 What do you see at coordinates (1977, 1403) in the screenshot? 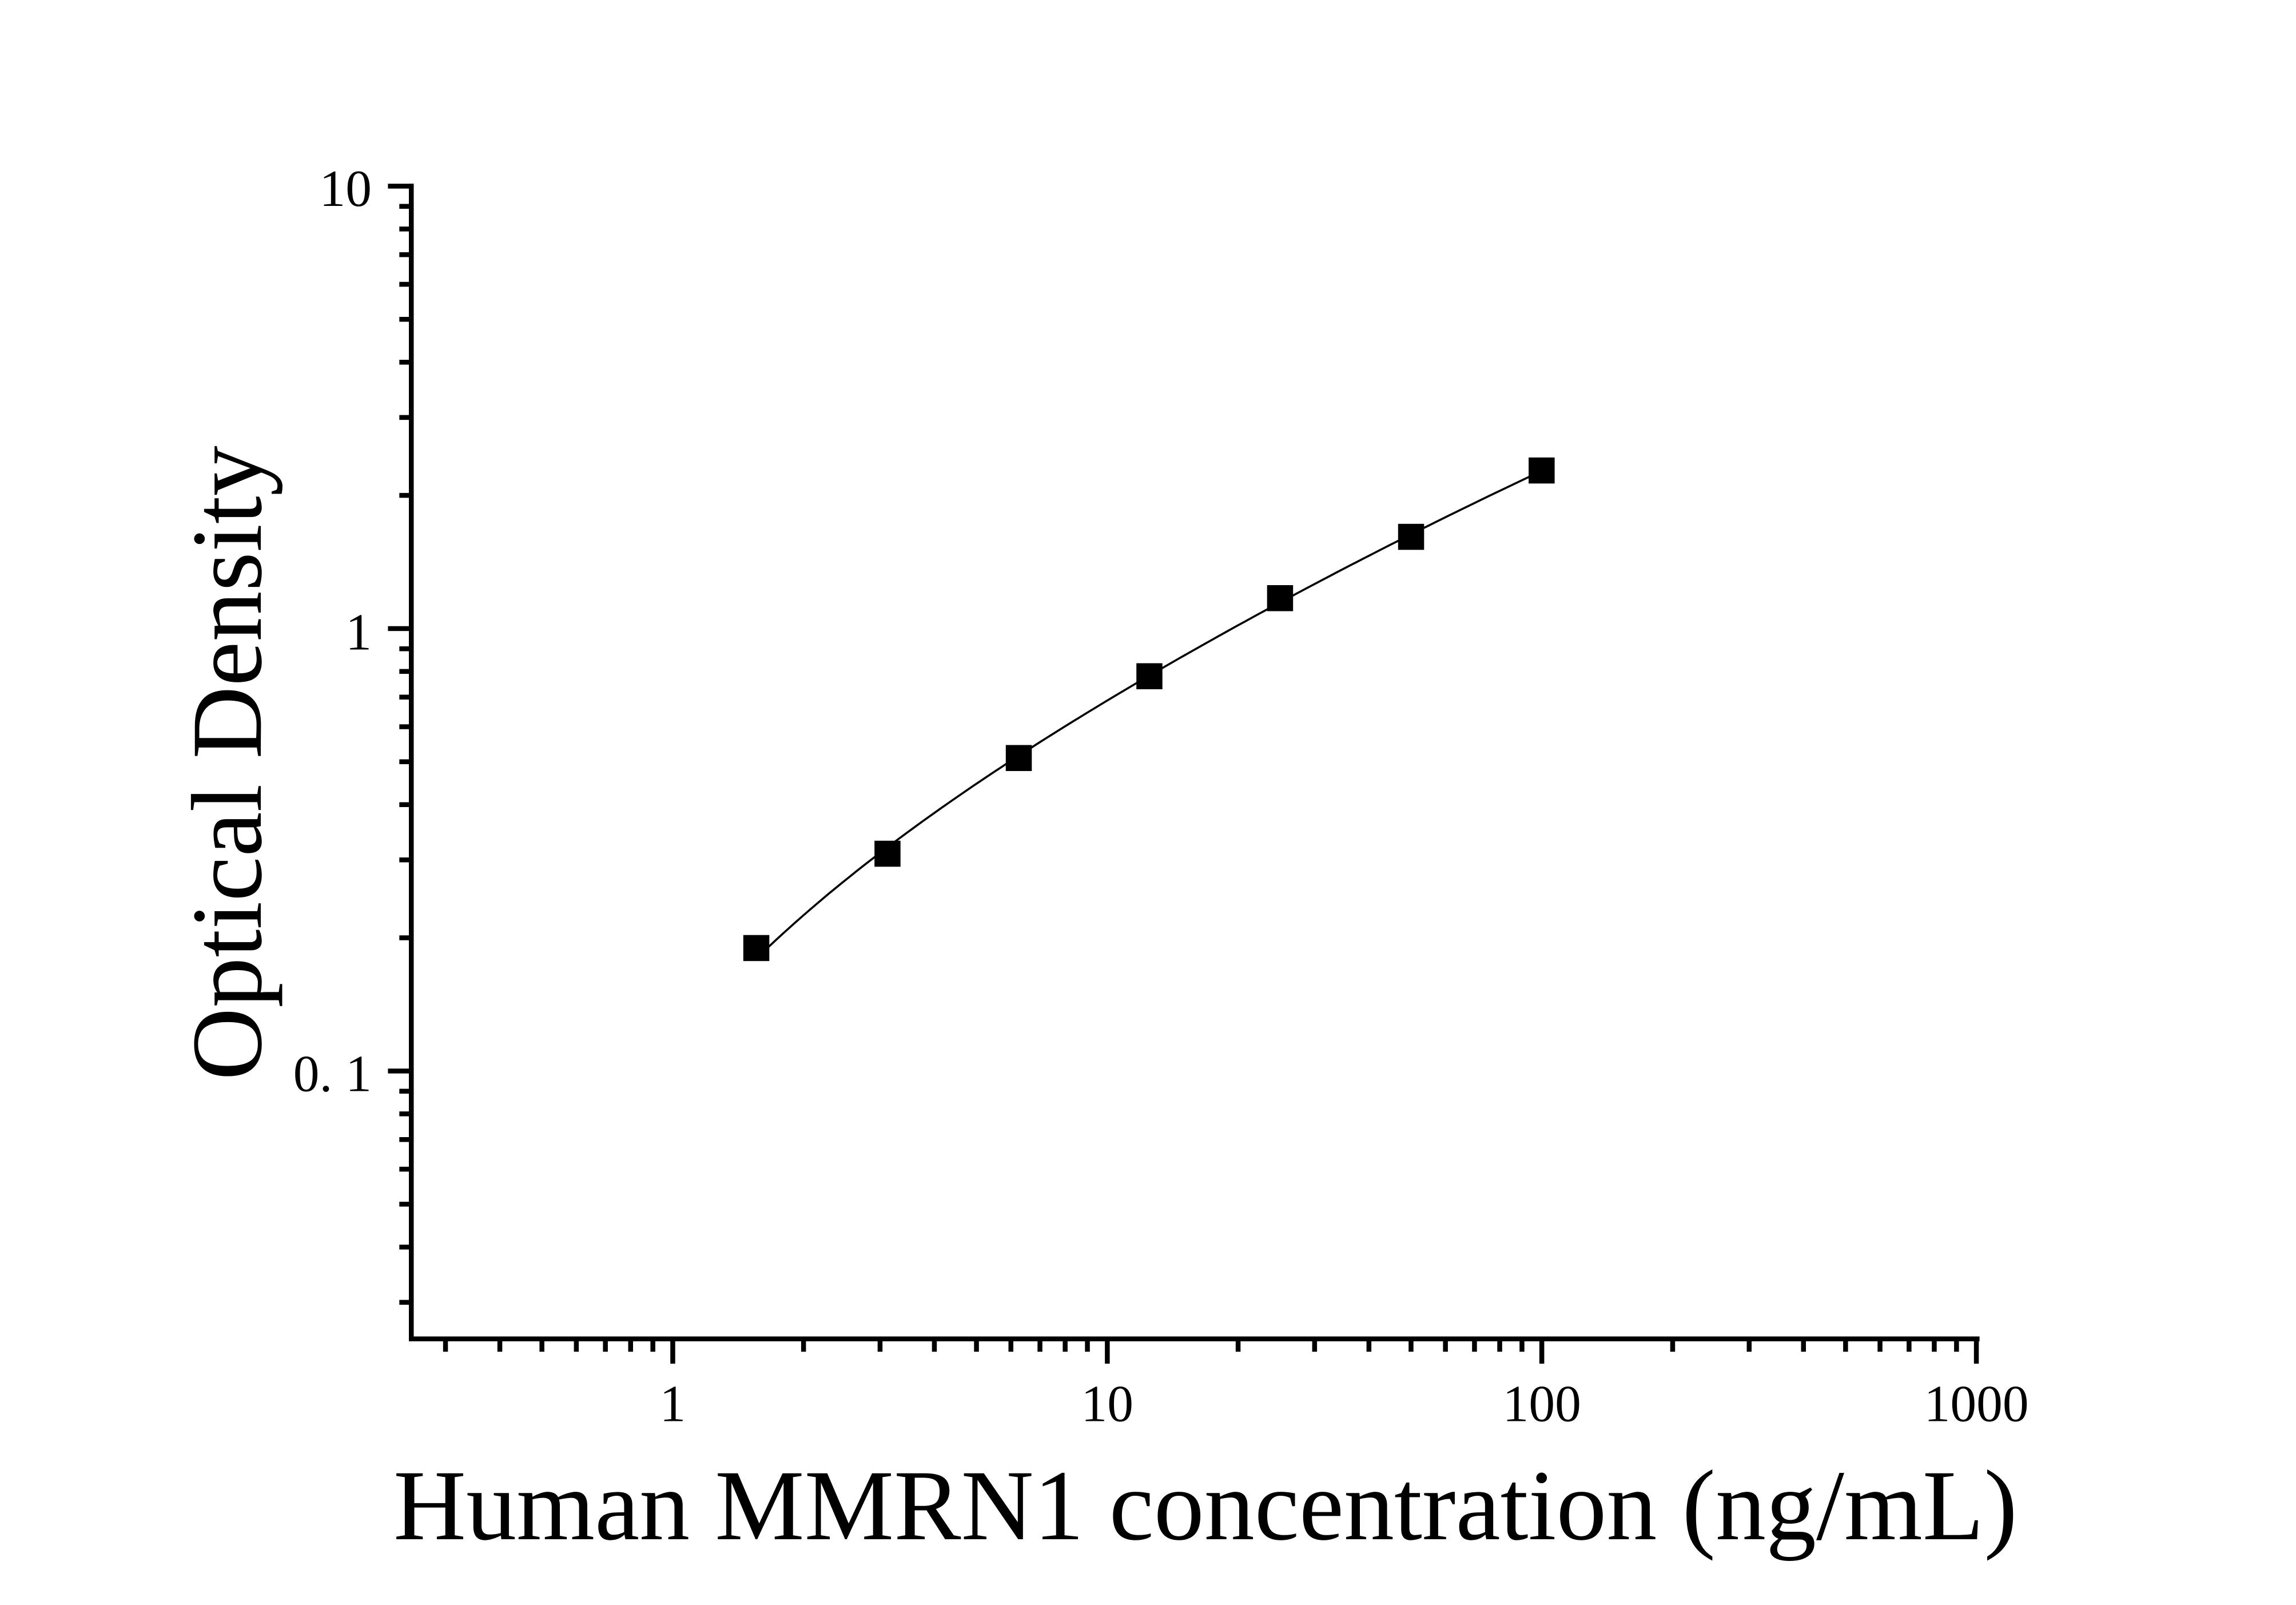
I see `svg-text: 1000` at bounding box center [1977, 1403].